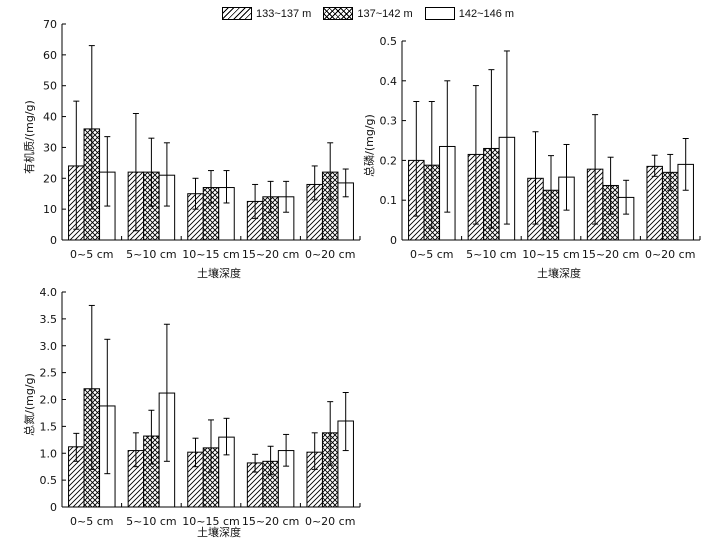 The height and width of the screenshot is (545, 709). Describe the element at coordinates (389, 121) in the screenshot. I see `y-tick-label: 0.3` at that location.